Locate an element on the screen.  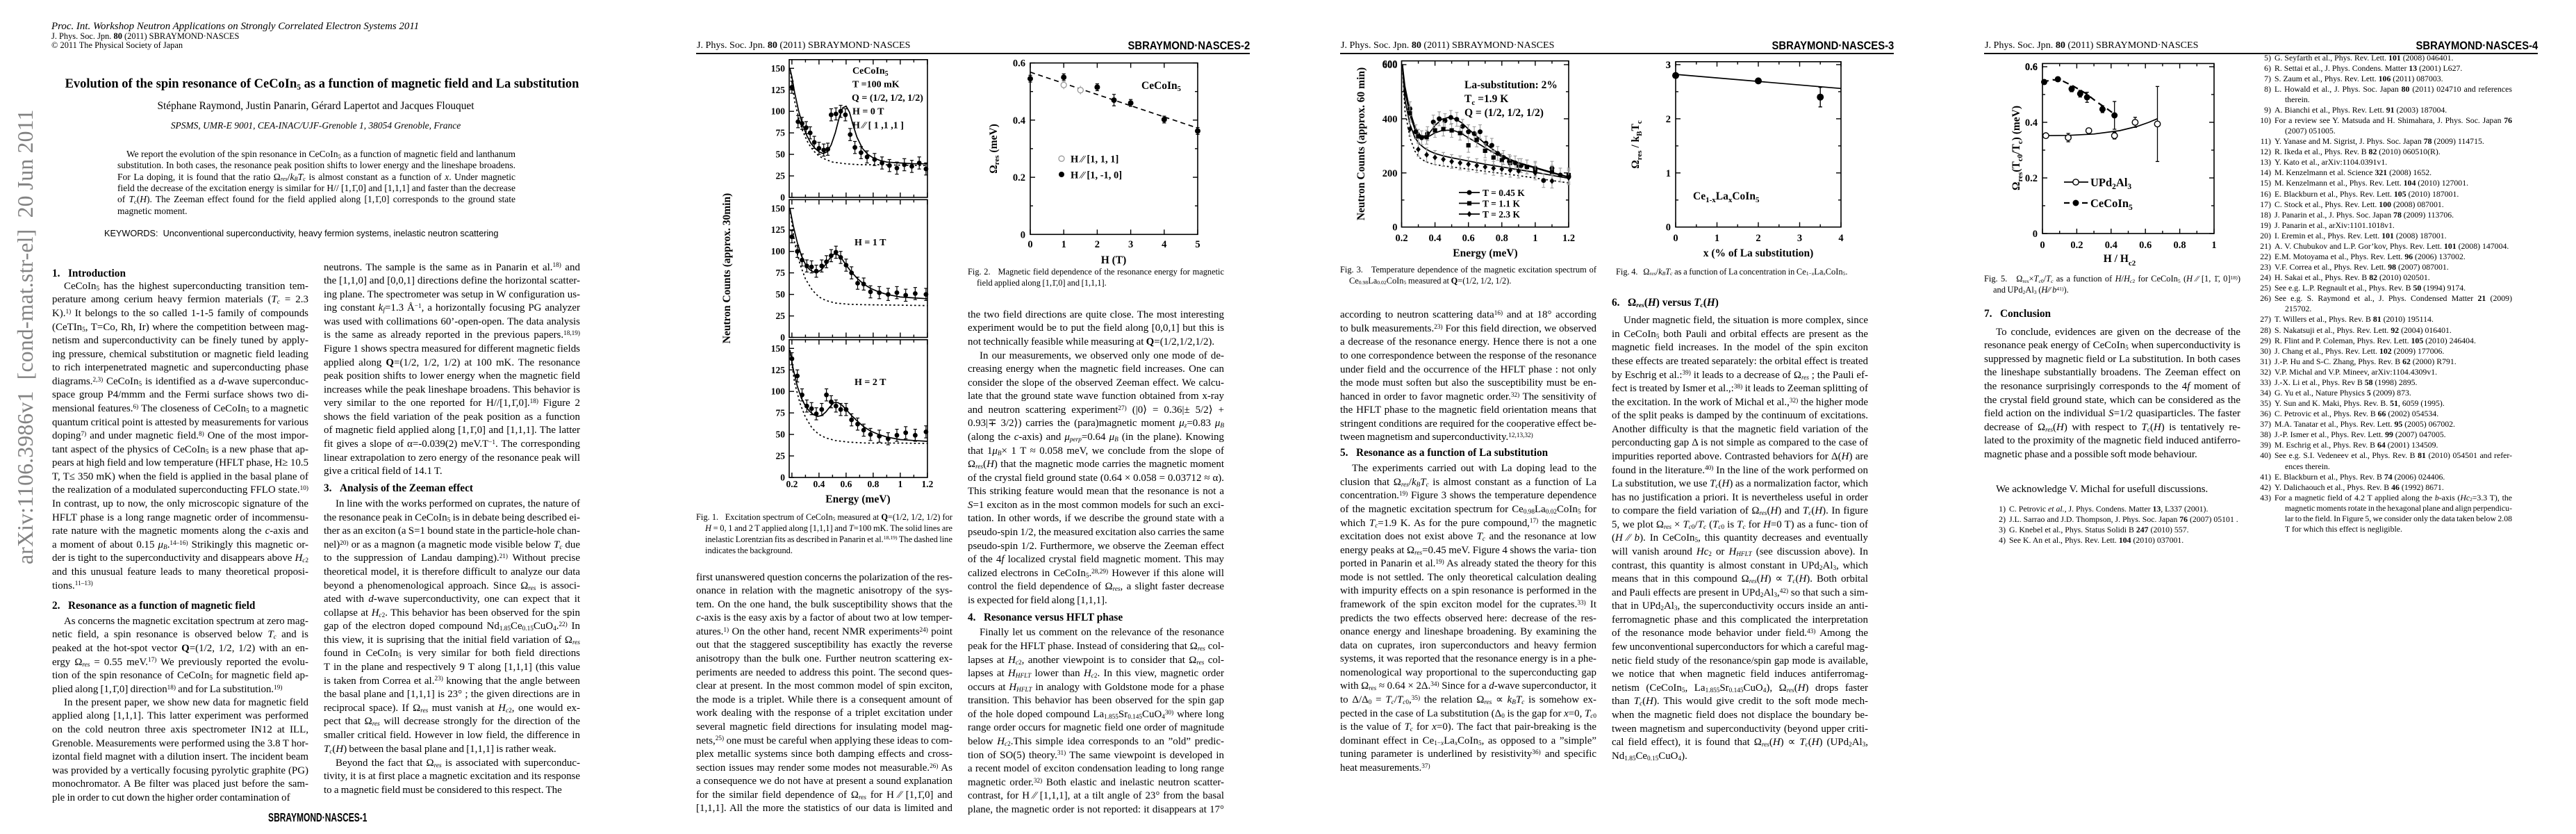
svg-text: T = 1.1 K is located at coordinates (1501, 204).